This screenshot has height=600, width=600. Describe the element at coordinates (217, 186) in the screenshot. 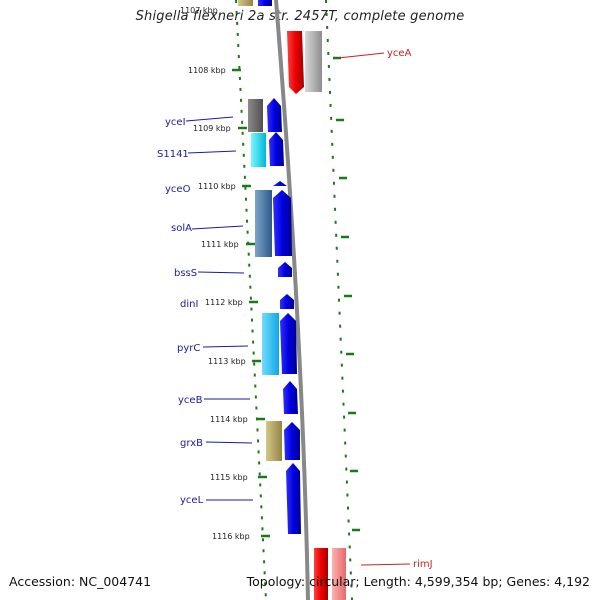

I see `tick-label: 1110 kbp` at that location.